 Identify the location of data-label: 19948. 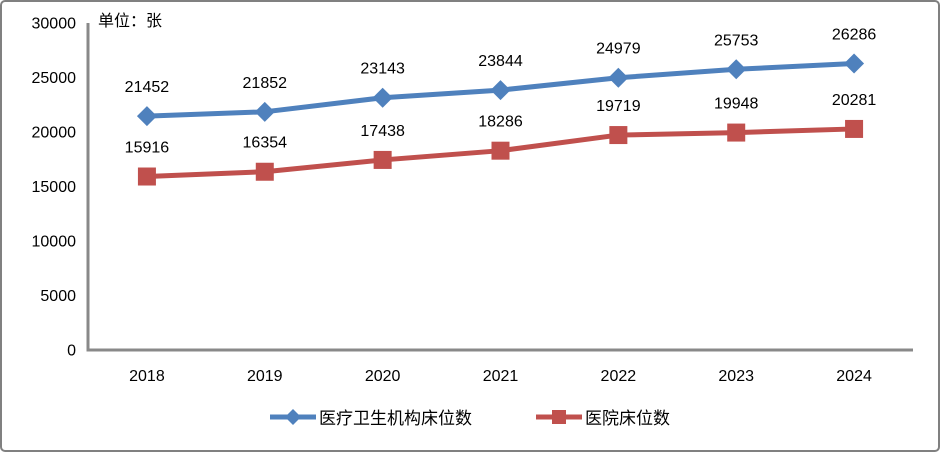
(736, 104).